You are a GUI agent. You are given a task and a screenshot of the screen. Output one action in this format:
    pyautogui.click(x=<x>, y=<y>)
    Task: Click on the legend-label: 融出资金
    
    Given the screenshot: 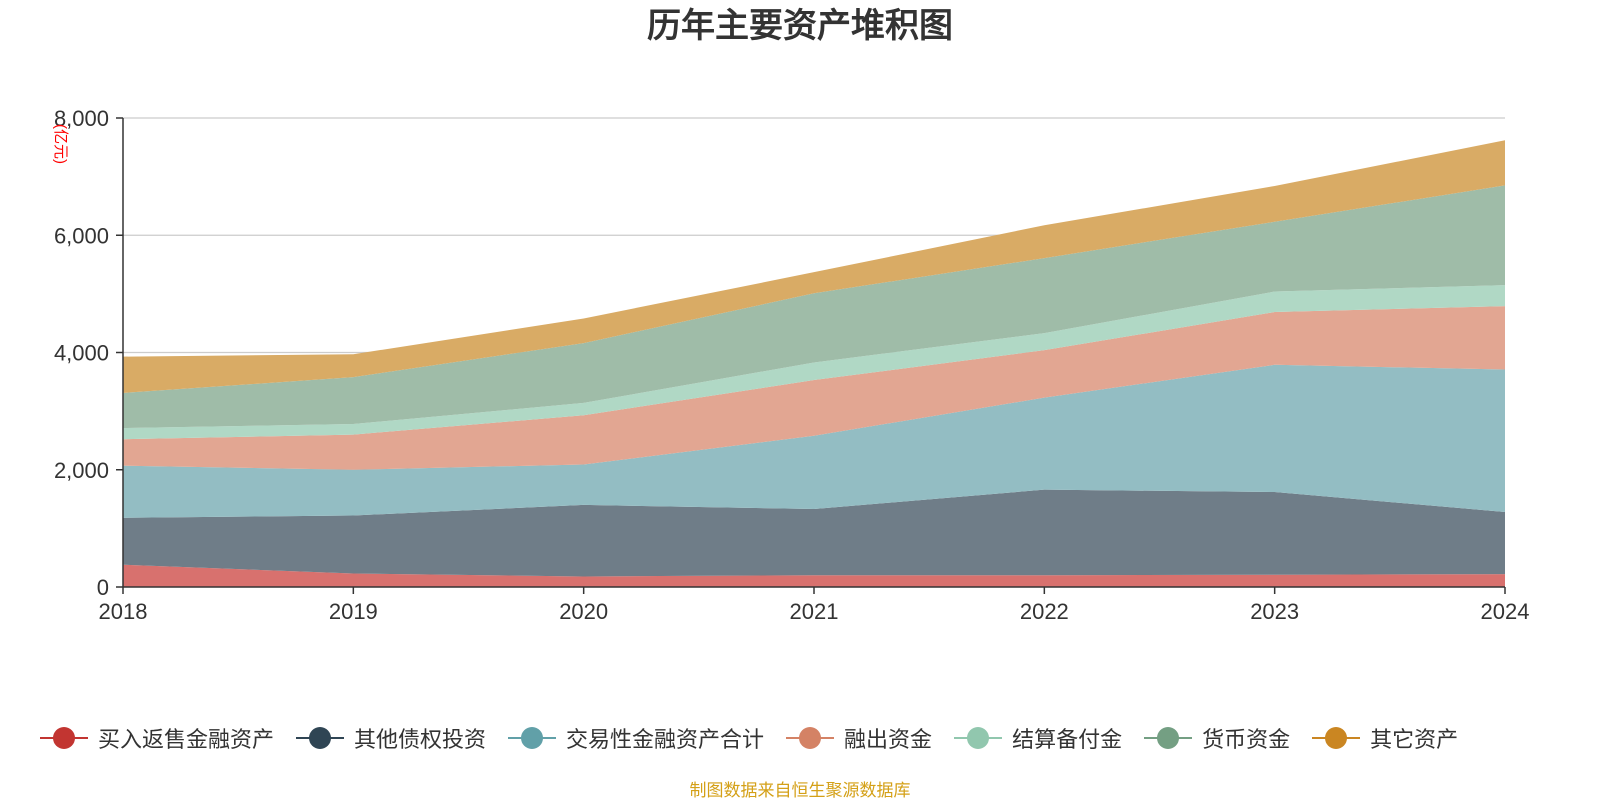 What is the action you would take?
    pyautogui.click(x=888, y=739)
    